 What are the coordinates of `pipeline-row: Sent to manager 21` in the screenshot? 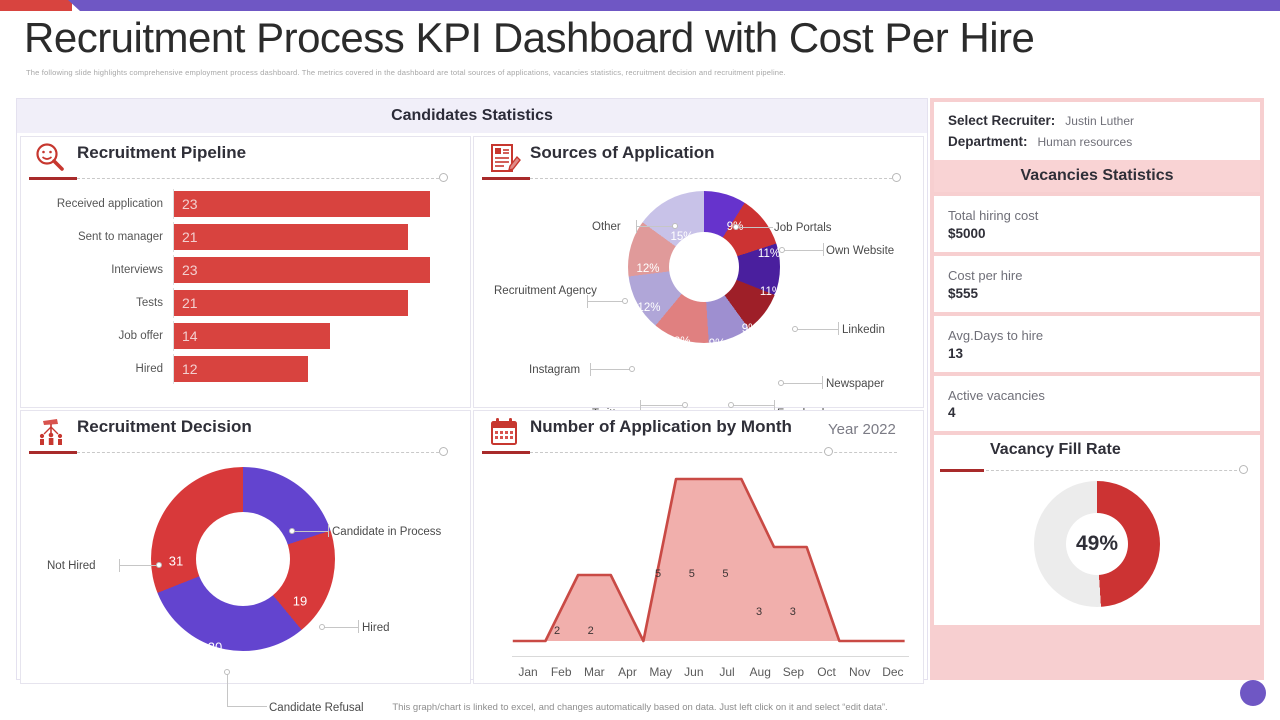 It's located at (245, 237).